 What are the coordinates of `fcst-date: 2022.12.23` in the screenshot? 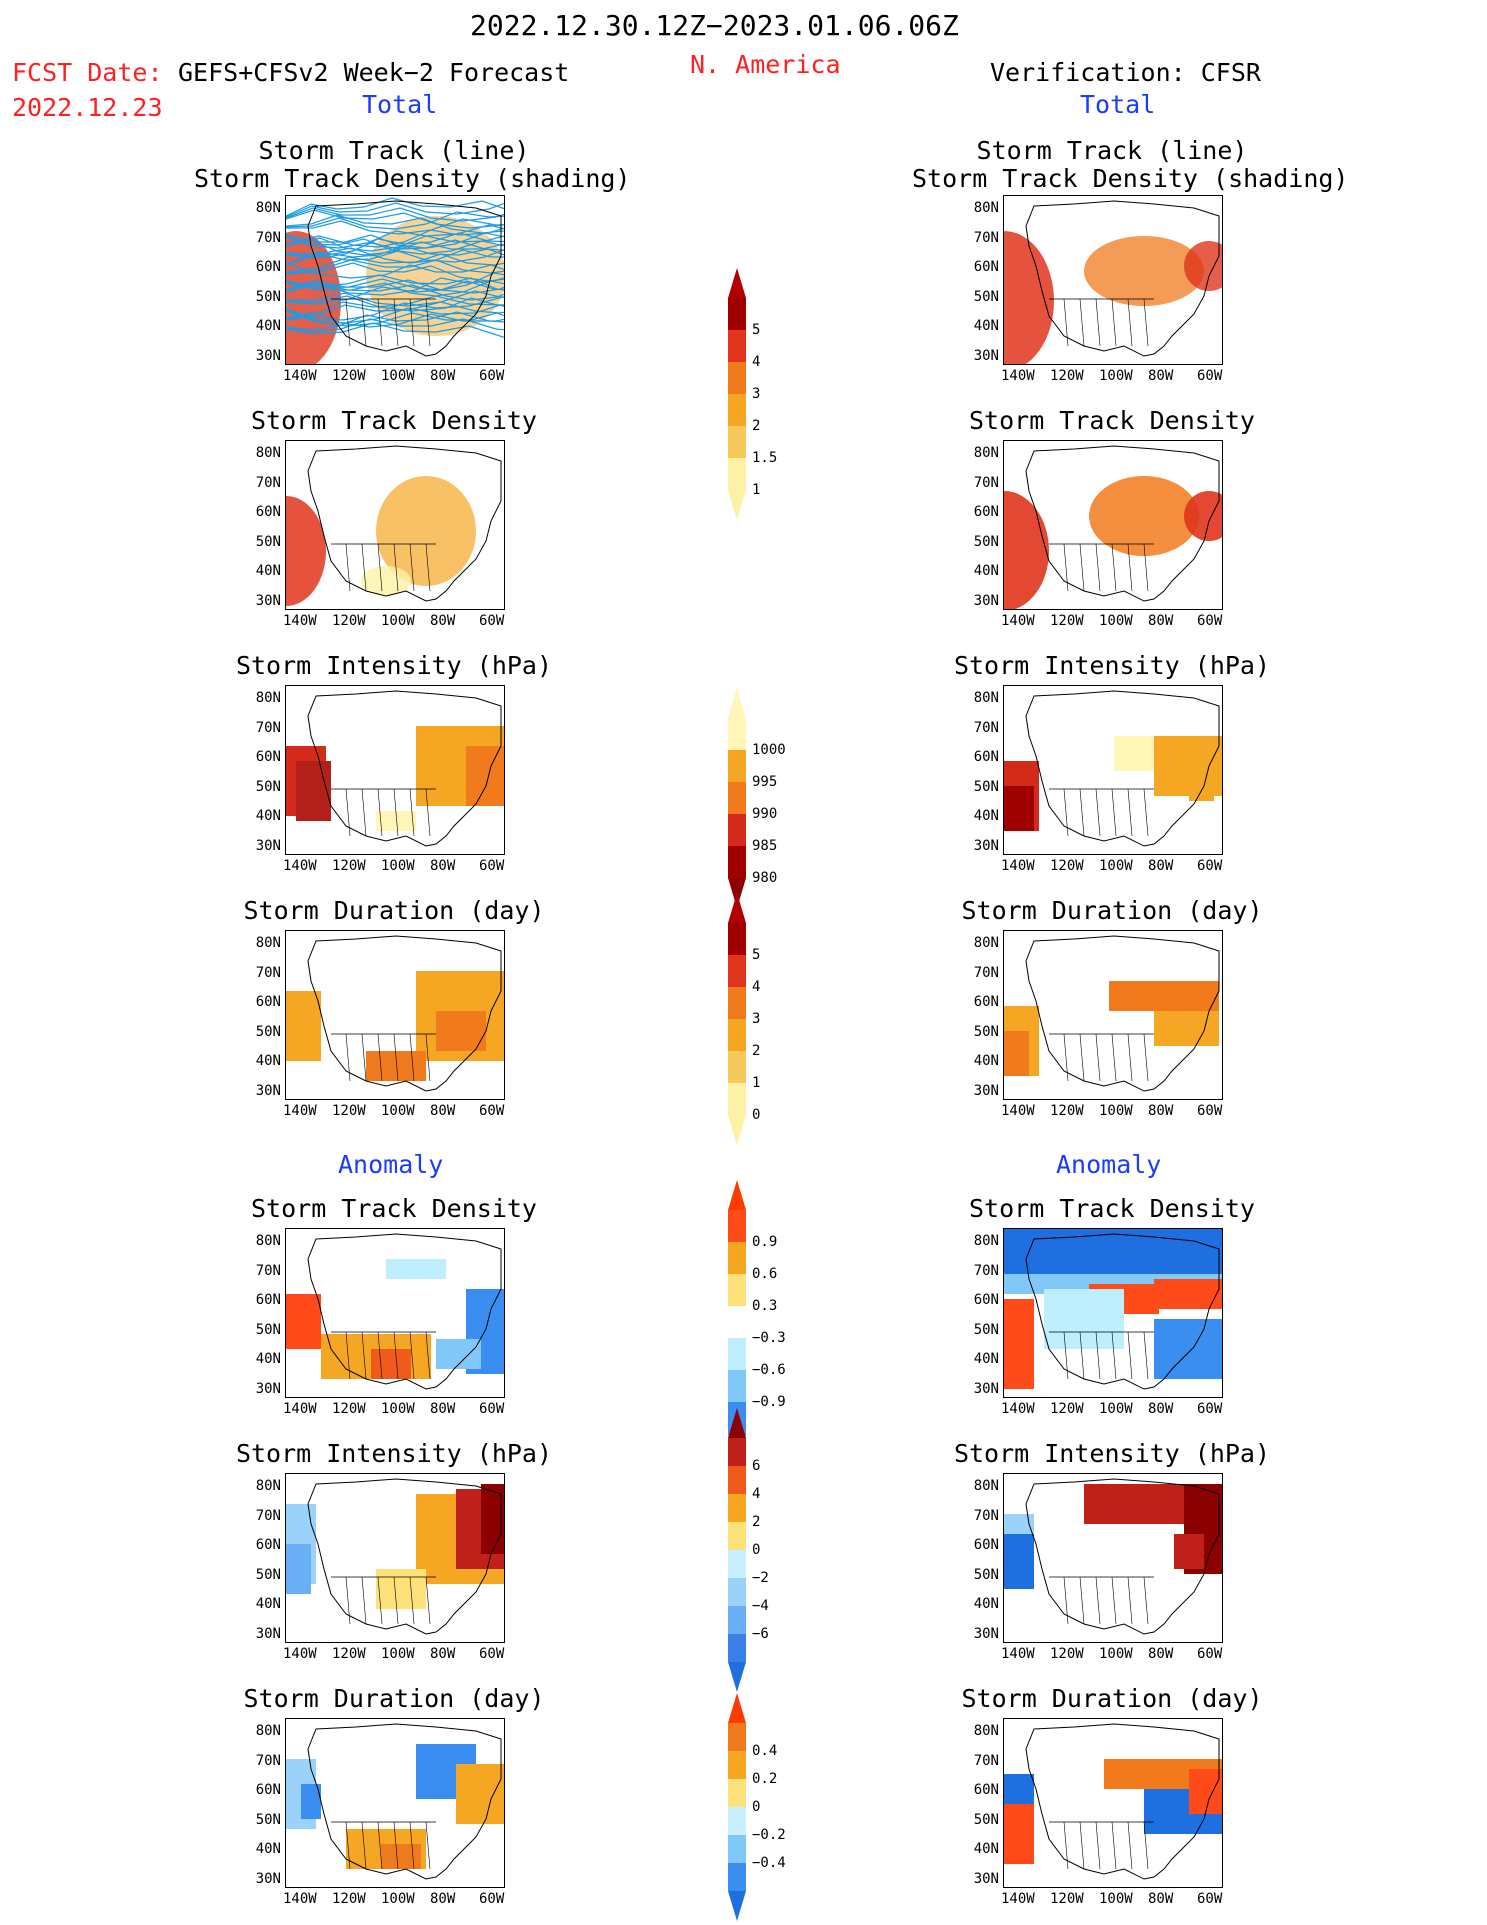 It's located at (87, 107).